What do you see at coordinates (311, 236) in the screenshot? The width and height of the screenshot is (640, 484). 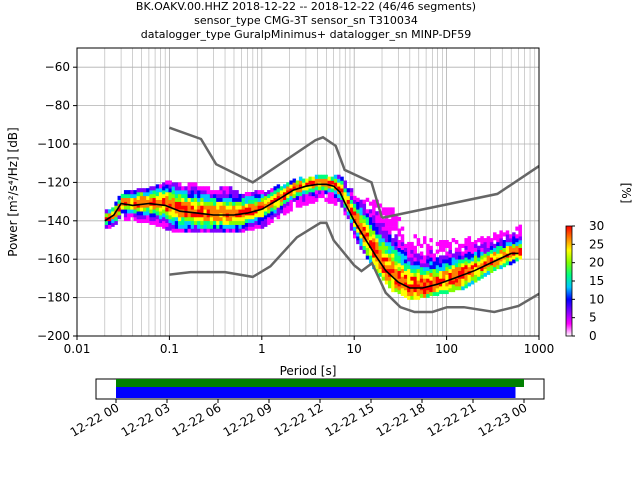 I see `mode-curve-line` at bounding box center [311, 236].